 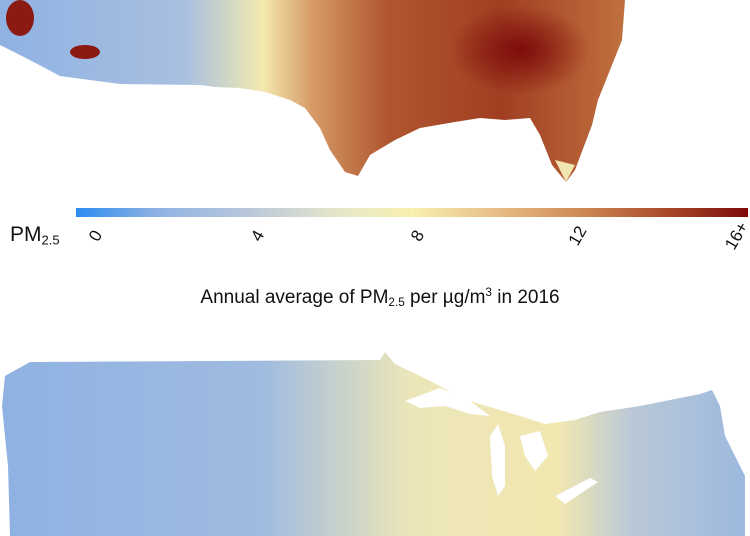 What do you see at coordinates (85, 52) in the screenshot?
I see `hotspot-los-angeles` at bounding box center [85, 52].